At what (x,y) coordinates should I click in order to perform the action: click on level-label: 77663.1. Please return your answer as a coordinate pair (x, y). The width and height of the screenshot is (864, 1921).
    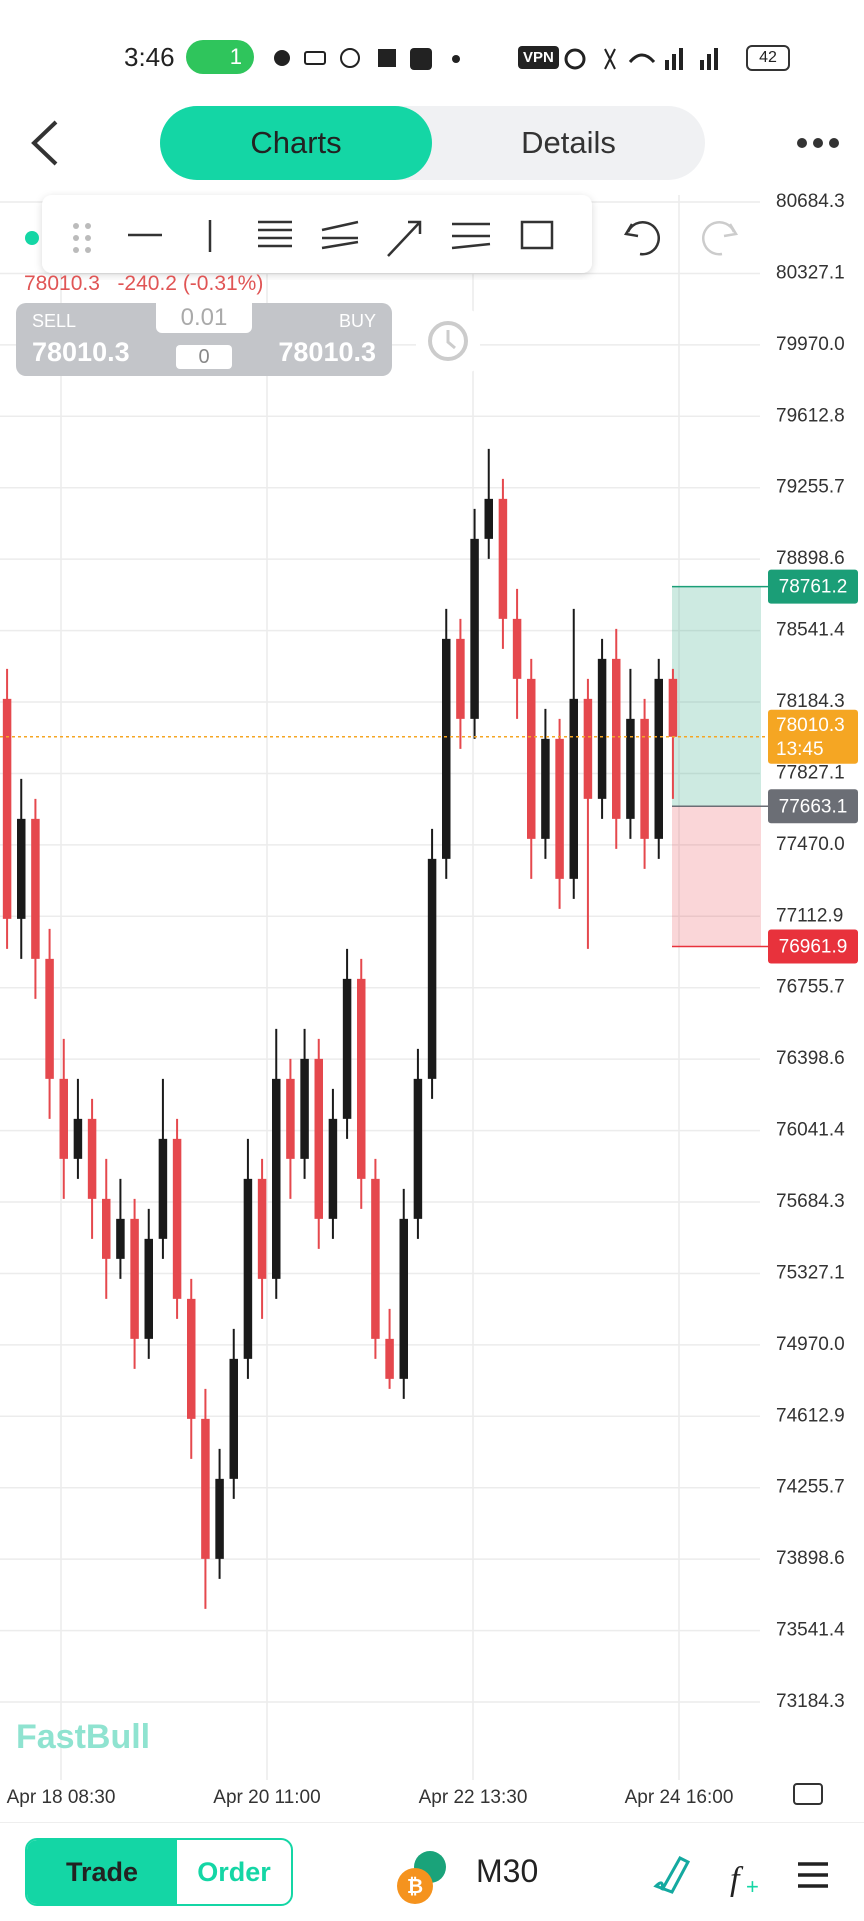
    Looking at the image, I should click on (813, 806).